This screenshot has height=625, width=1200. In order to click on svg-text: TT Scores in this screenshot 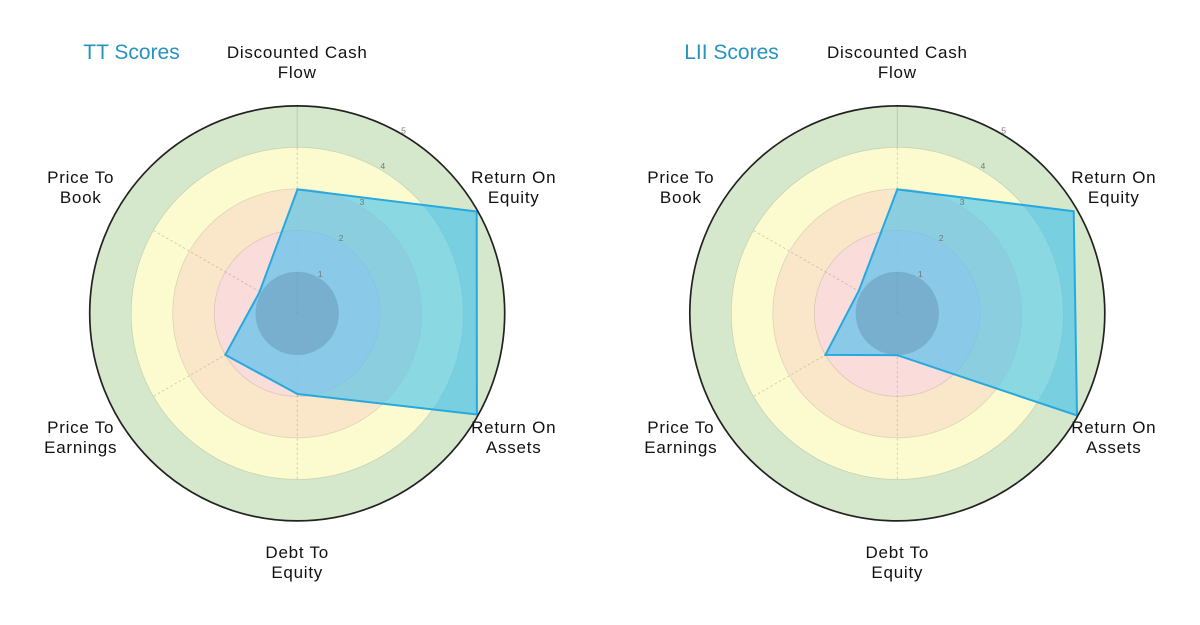, I will do `click(131, 52)`.